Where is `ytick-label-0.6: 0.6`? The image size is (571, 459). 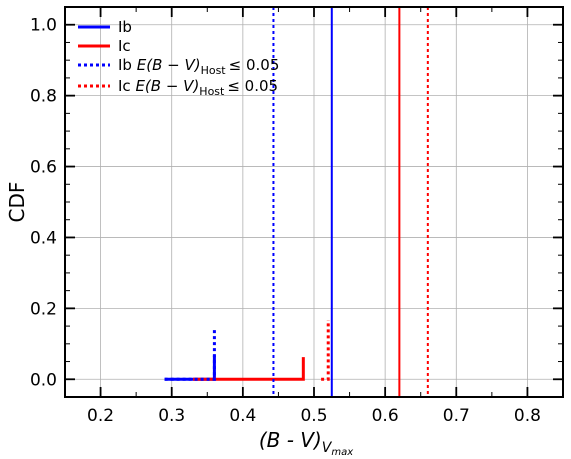
ytick-label-0.6: 0.6 is located at coordinates (43, 168).